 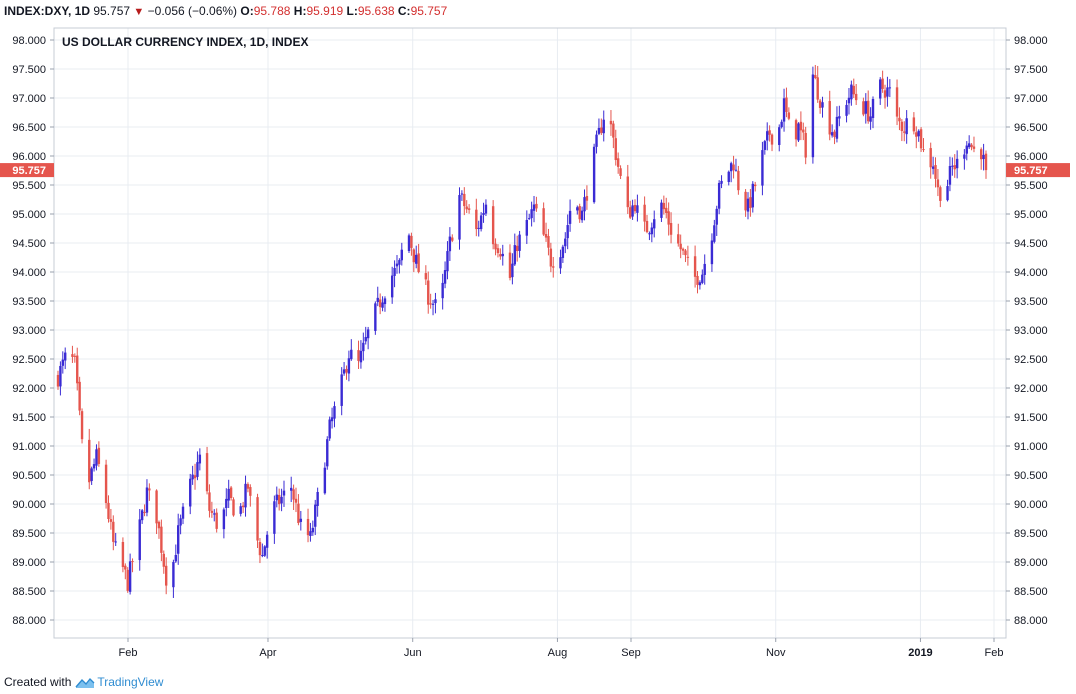 What do you see at coordinates (1031, 41) in the screenshot?
I see `y-tick-label: 98.000` at bounding box center [1031, 41].